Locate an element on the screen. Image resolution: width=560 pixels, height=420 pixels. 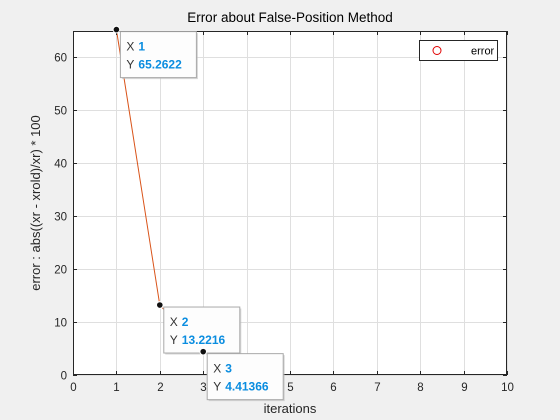
y-tick-label: 40 is located at coordinates (60, 165).